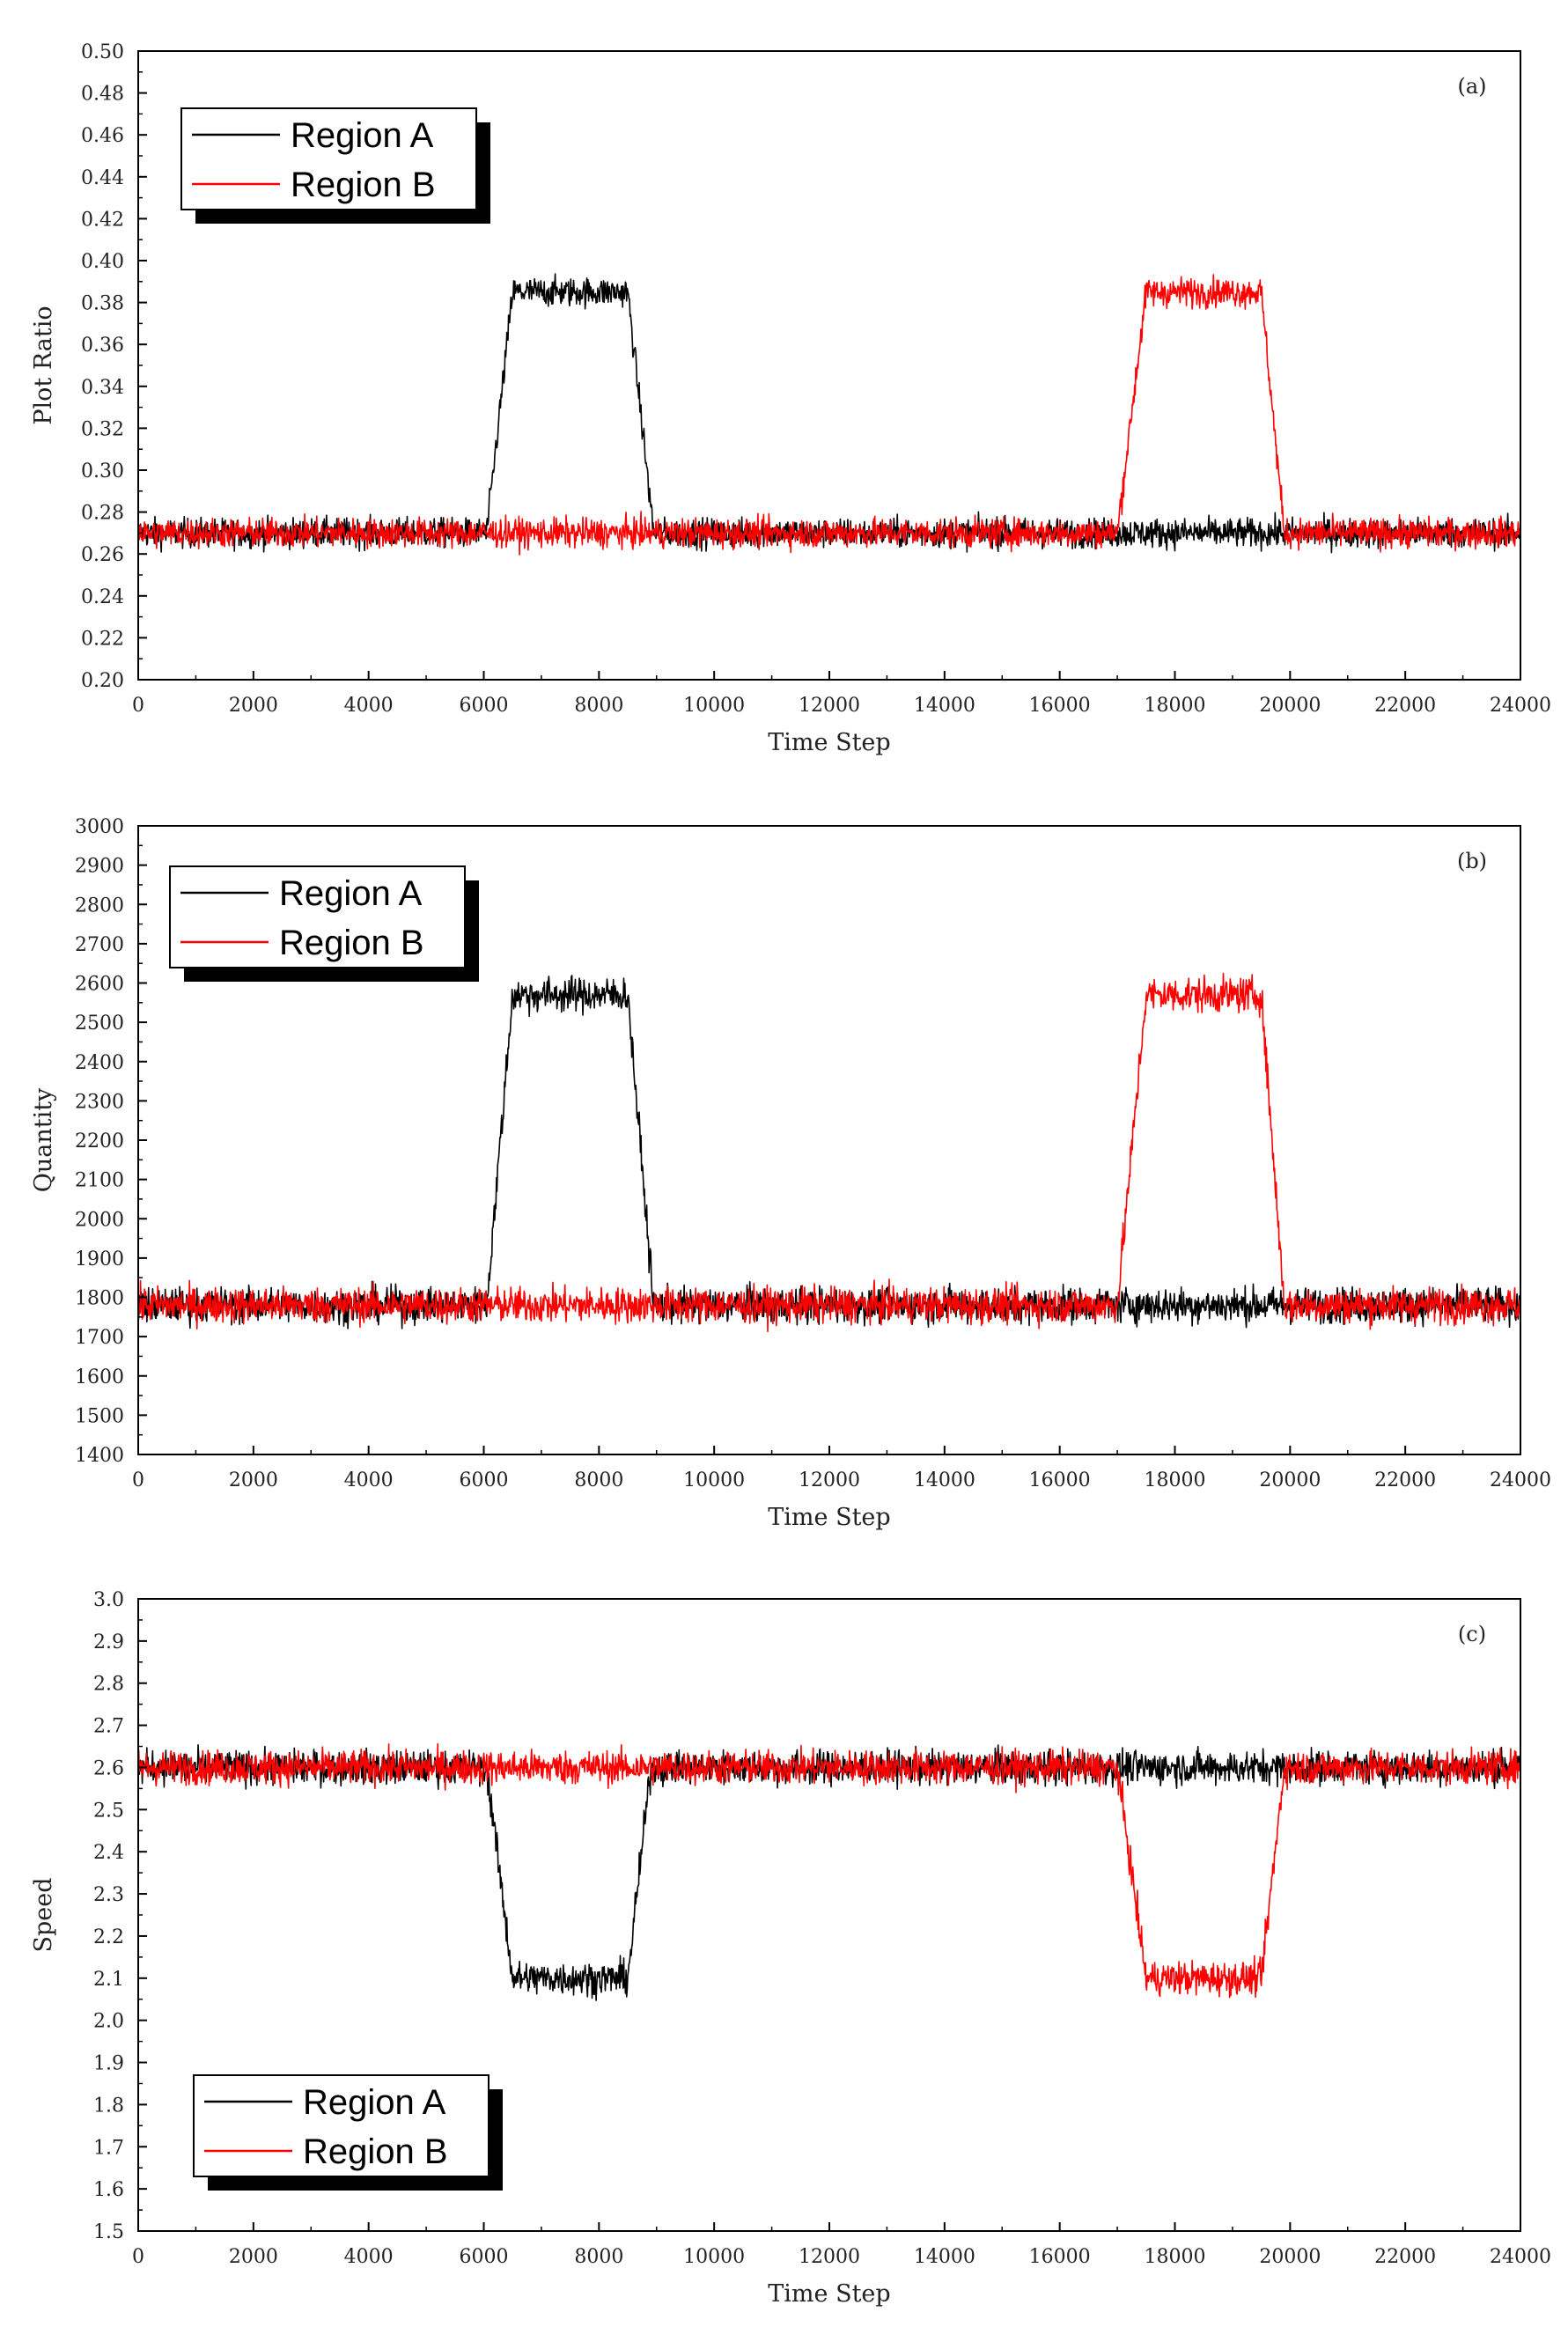  I want to click on y-tick-label: 1.8, so click(108, 2106).